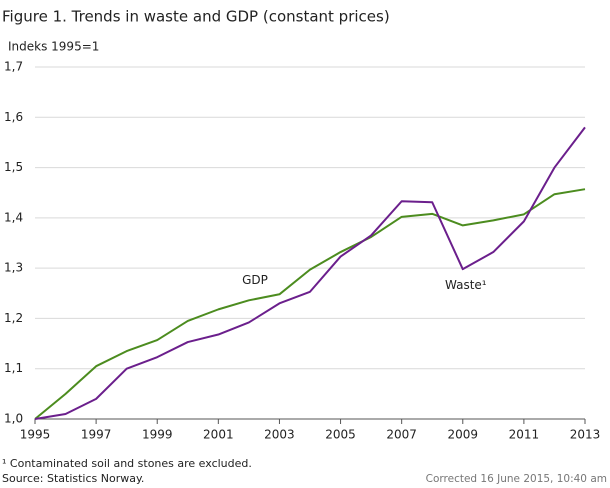 This screenshot has height=488, width=610. What do you see at coordinates (53, 47) in the screenshot?
I see `y-axis-label: Indeks 1995=1` at bounding box center [53, 47].